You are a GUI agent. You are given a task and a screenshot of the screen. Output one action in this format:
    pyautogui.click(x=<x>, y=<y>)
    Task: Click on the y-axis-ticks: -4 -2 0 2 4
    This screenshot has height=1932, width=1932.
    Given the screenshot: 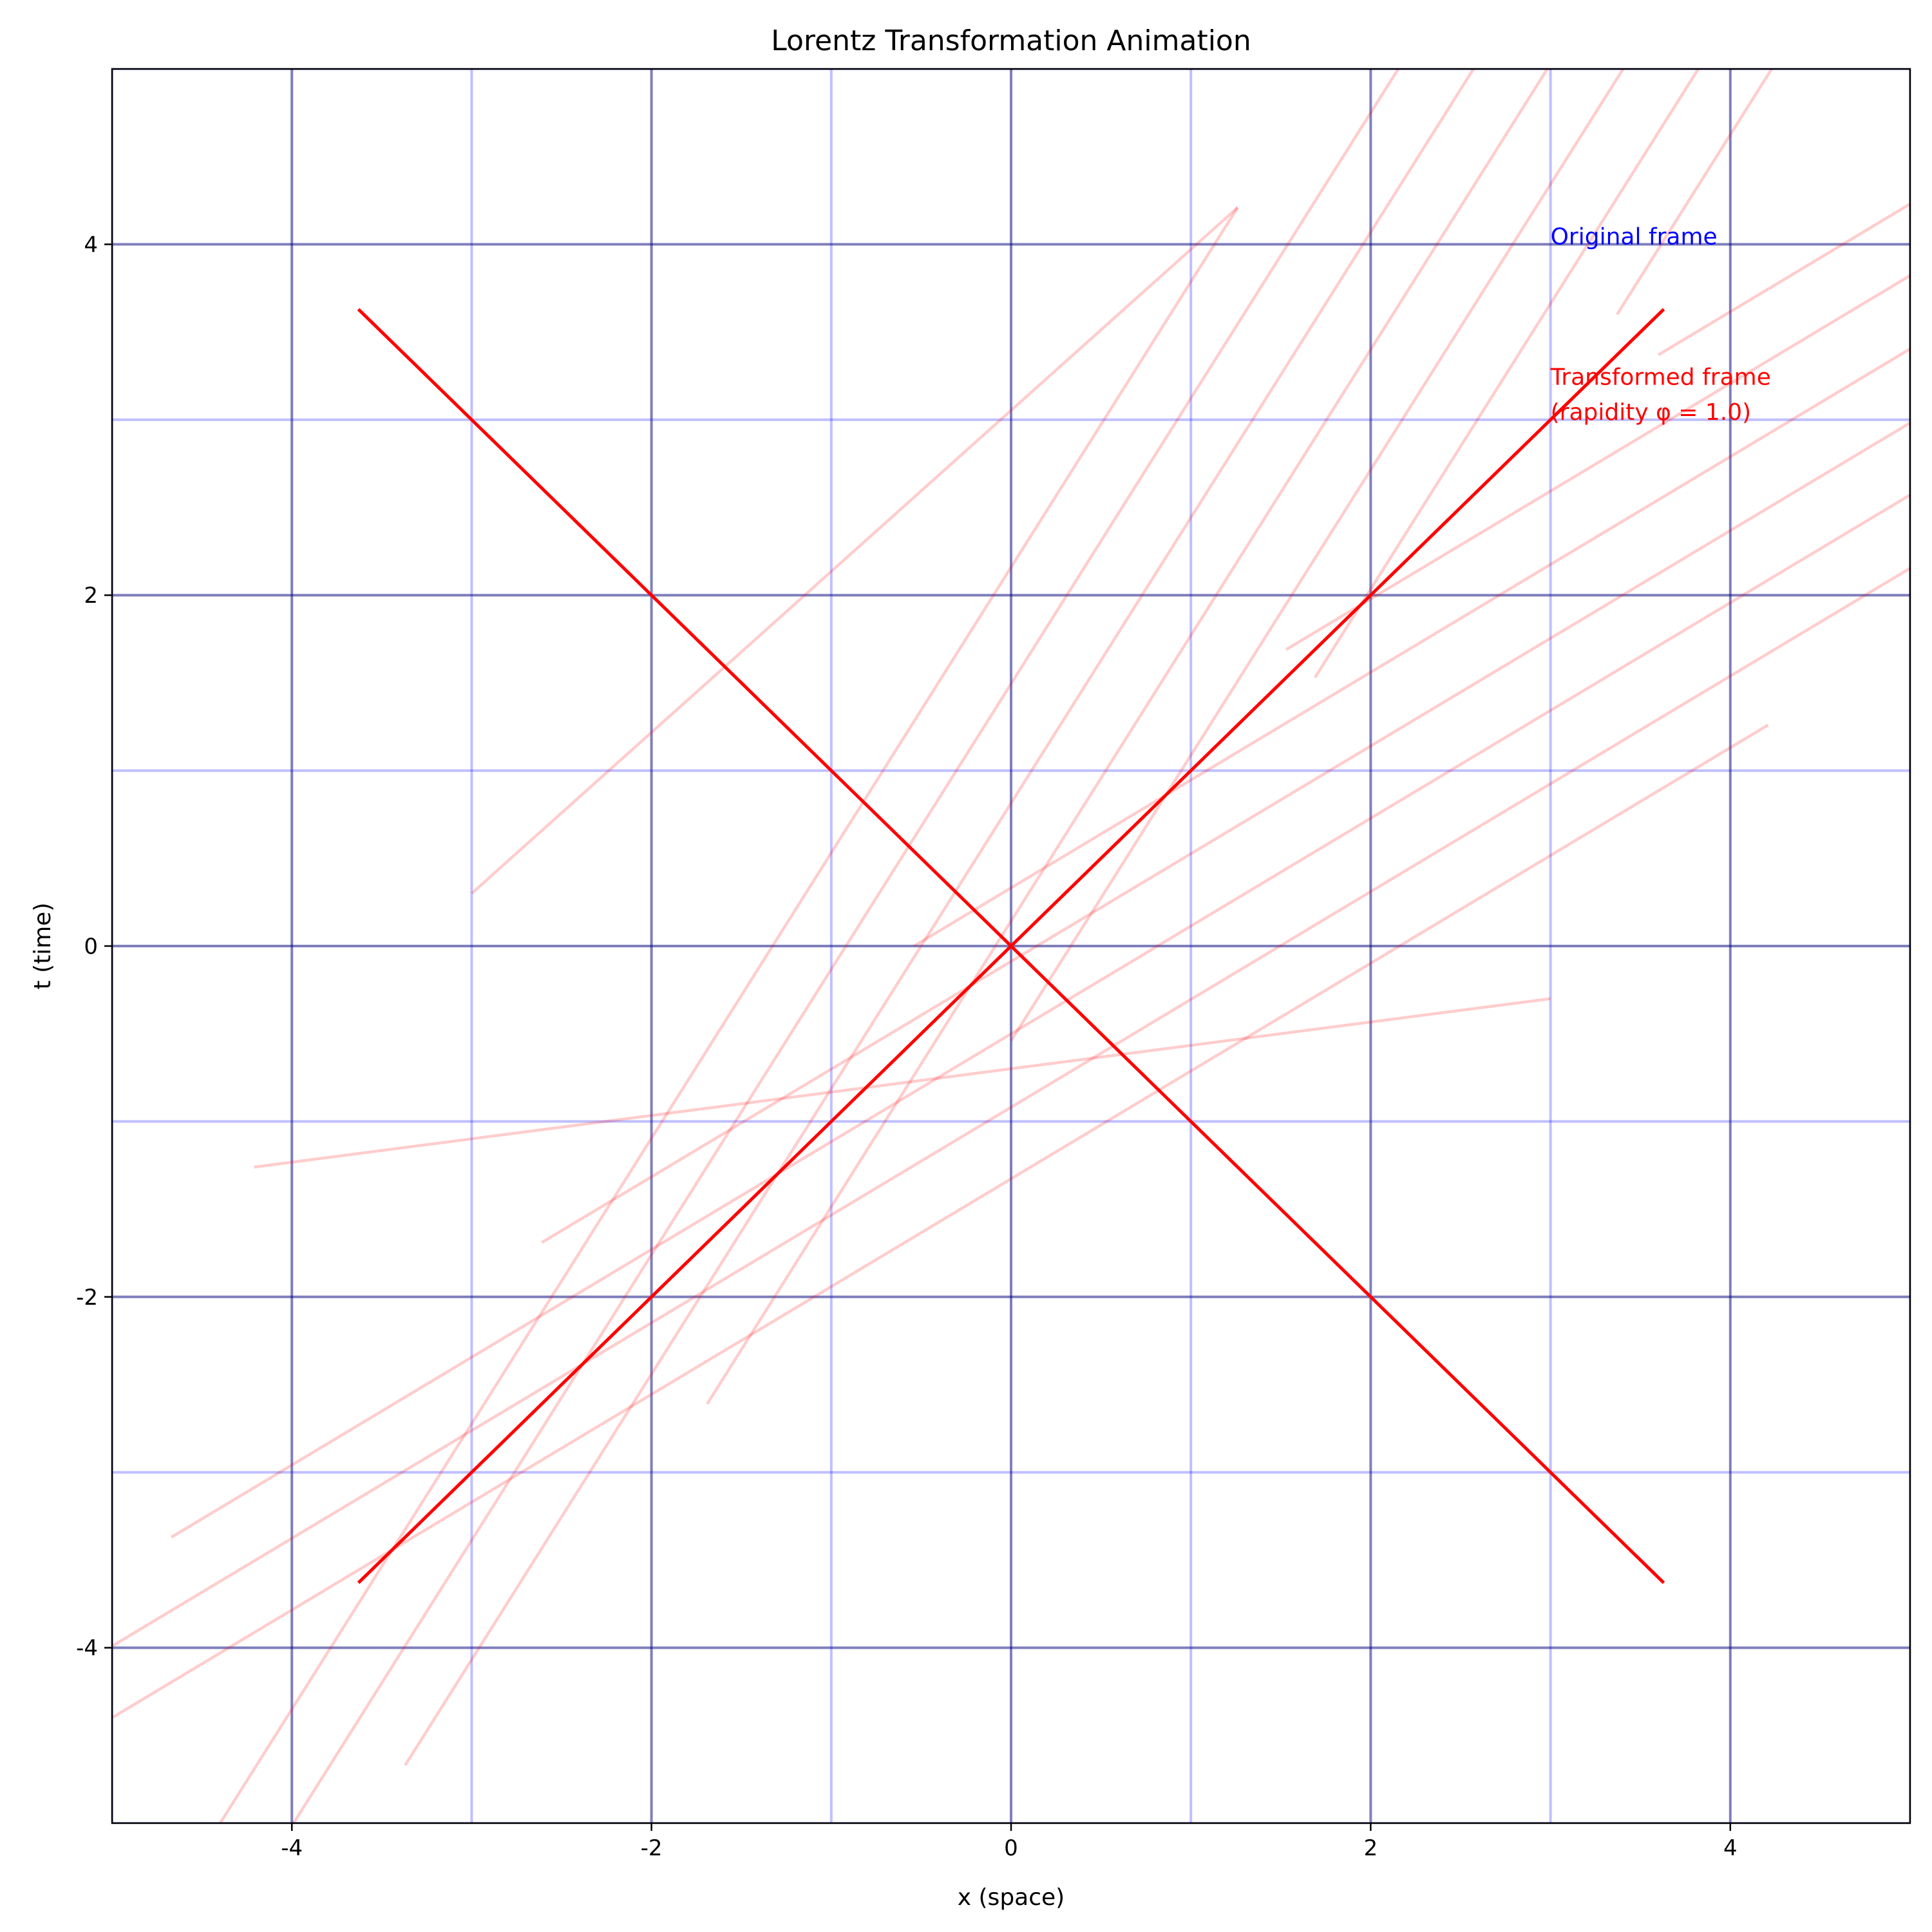 What is the action you would take?
    pyautogui.click(x=94, y=947)
    